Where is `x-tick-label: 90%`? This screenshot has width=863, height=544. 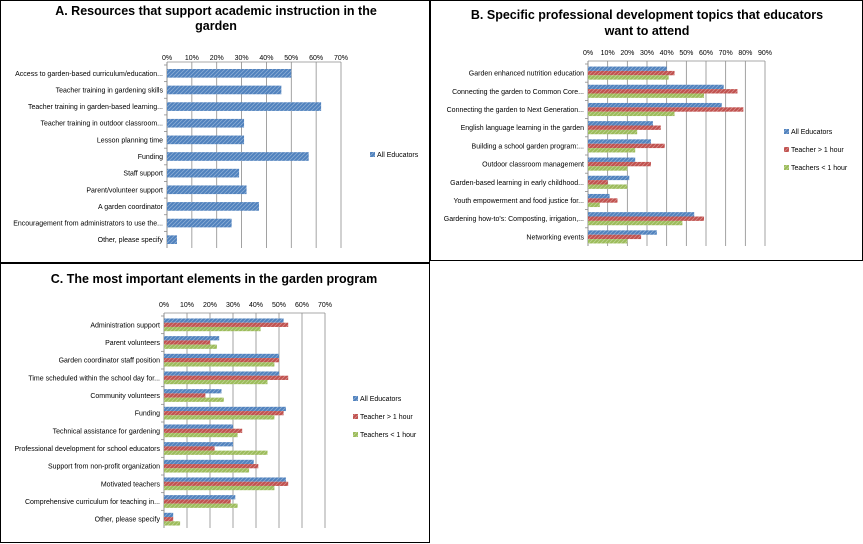 x-tick-label: 90% is located at coordinates (765, 53).